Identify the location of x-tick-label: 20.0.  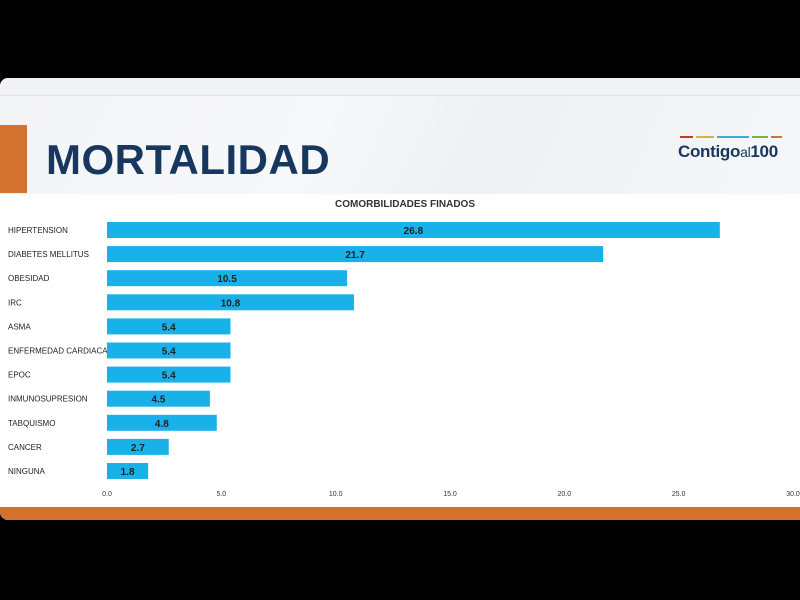
(565, 494).